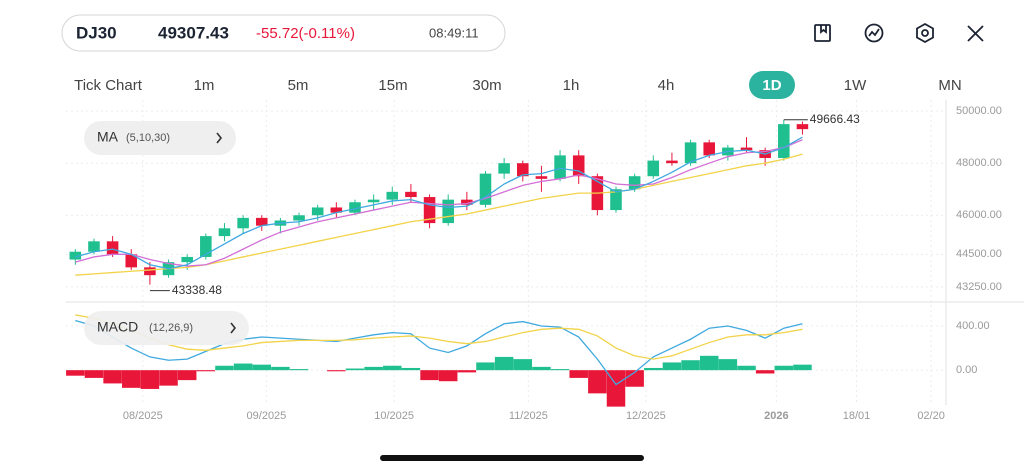  What do you see at coordinates (143, 416) in the screenshot?
I see `x-tick-label: 08/2025` at bounding box center [143, 416].